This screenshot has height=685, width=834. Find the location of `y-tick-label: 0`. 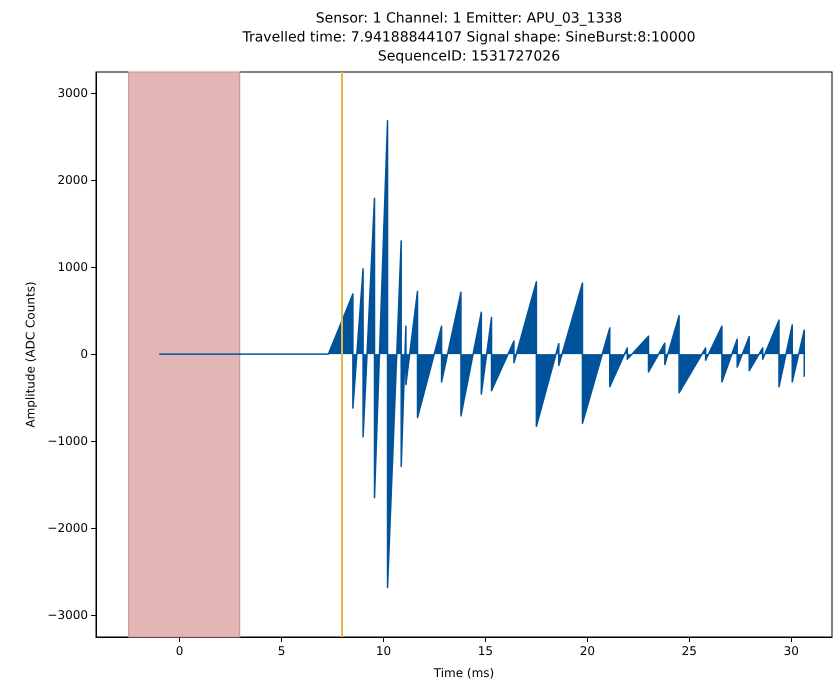

y-tick-label: 0 is located at coordinates (84, 354).